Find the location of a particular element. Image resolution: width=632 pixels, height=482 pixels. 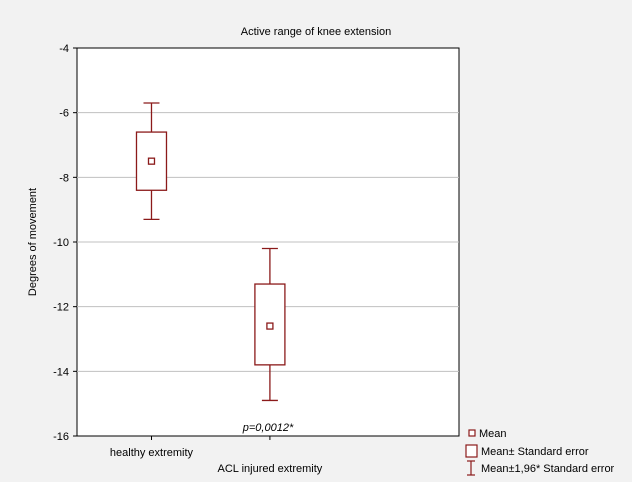

x-axis-ticks: healthy extremity ACL injured extremity is located at coordinates (216, 455).